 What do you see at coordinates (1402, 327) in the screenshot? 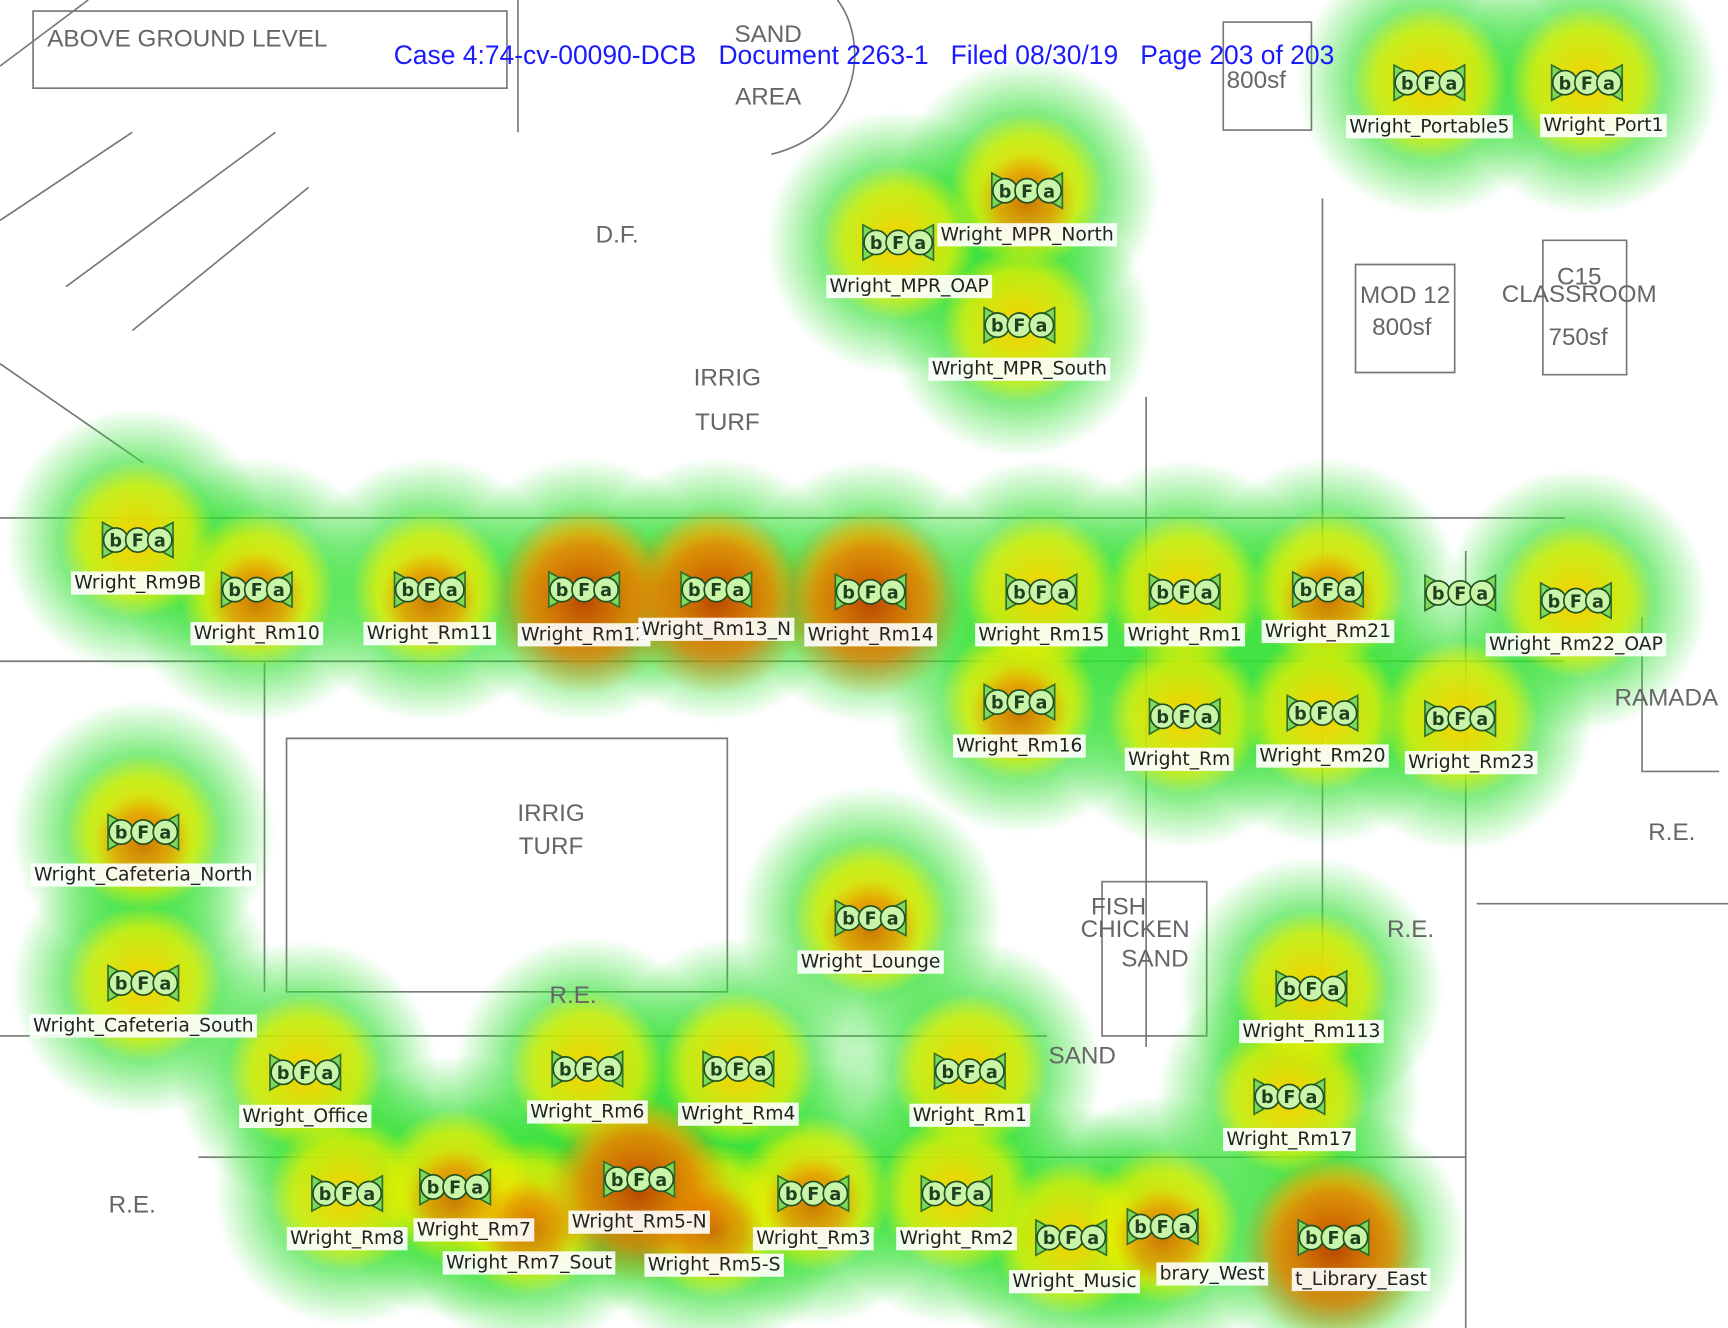
I see `plan-label: 800sf` at bounding box center [1402, 327].